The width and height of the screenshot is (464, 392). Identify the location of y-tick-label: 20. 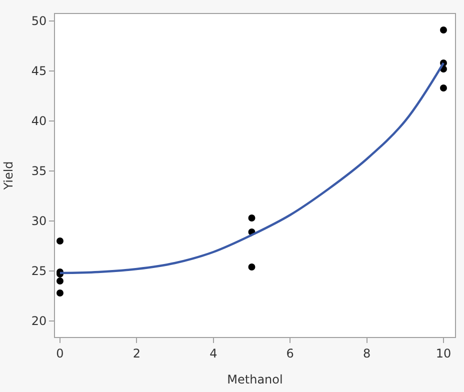
(39, 321).